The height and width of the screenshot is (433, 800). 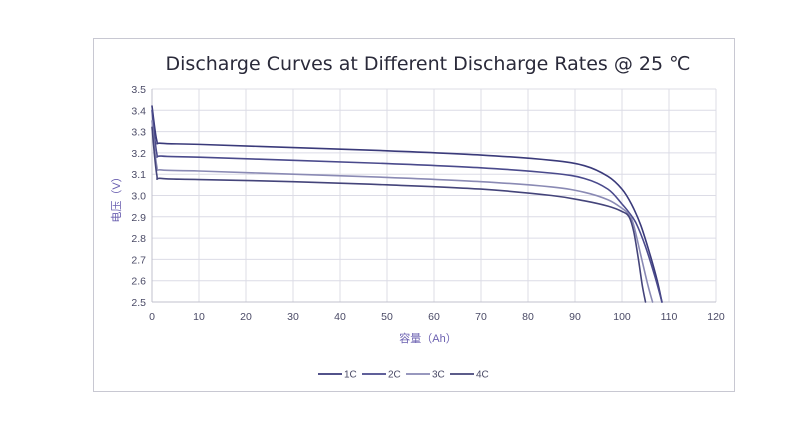 What do you see at coordinates (138, 282) in the screenshot?
I see `y-tick-label: 2.6` at bounding box center [138, 282].